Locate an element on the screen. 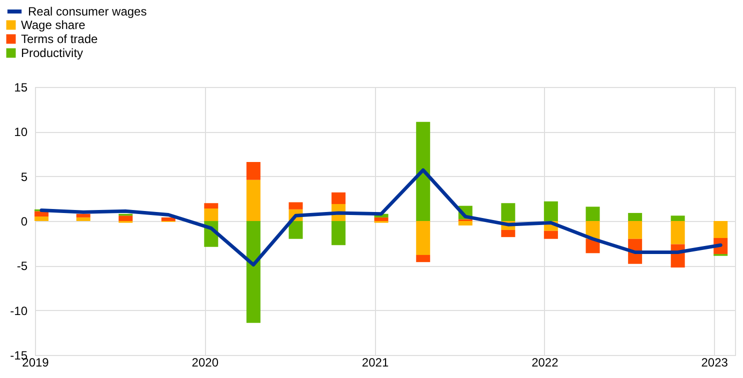 This screenshot has height=378, width=743. legend-label: Terms of trade is located at coordinates (59, 39).